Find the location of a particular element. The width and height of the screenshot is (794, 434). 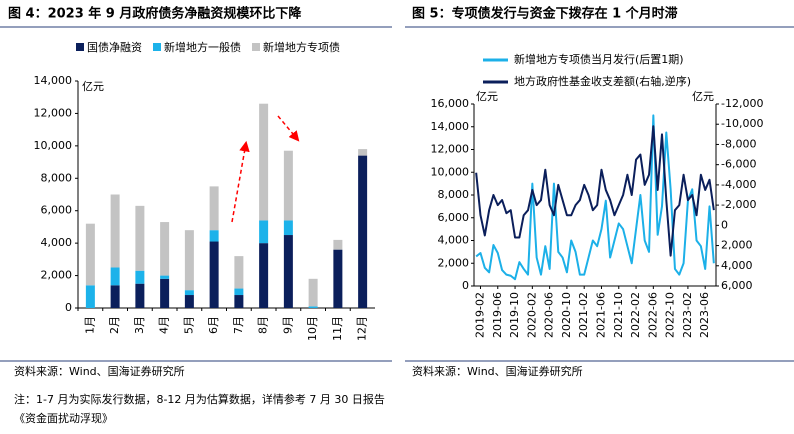

x-tick-label: 2021-02 is located at coordinates (583, 315).